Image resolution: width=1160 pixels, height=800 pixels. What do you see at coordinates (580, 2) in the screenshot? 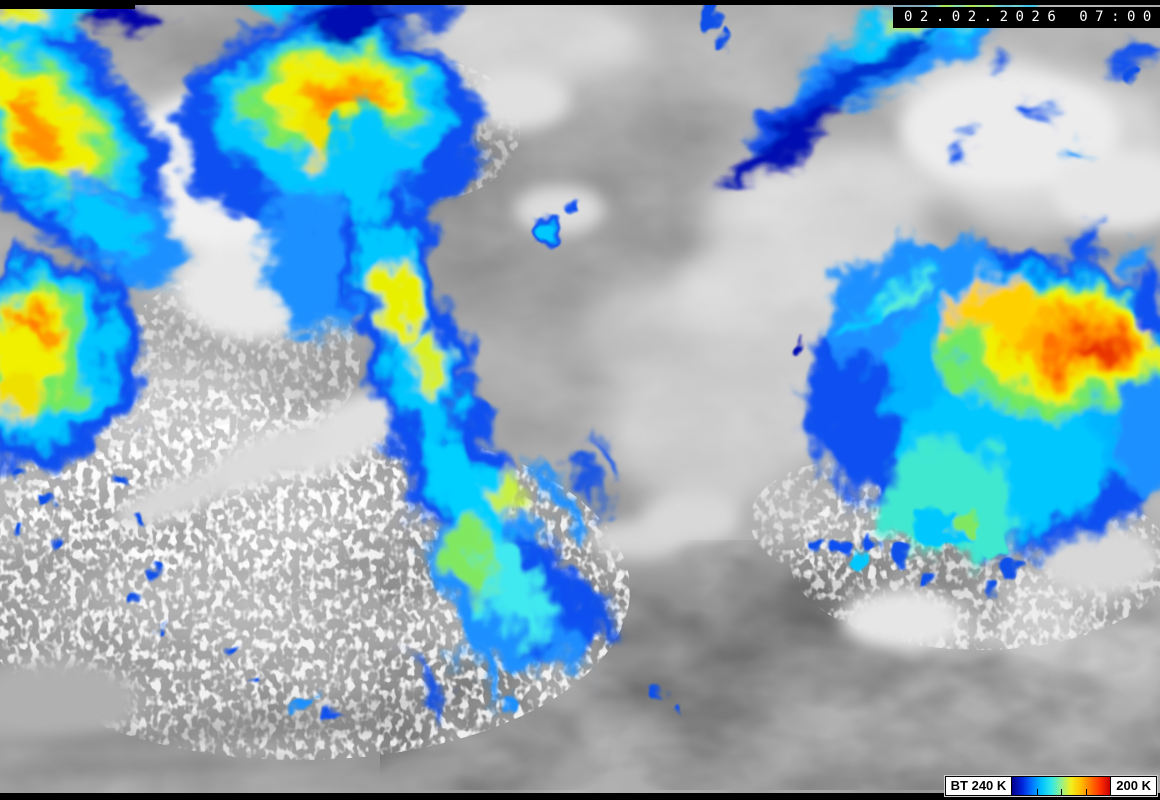
I see `top-border-strip` at bounding box center [580, 2].